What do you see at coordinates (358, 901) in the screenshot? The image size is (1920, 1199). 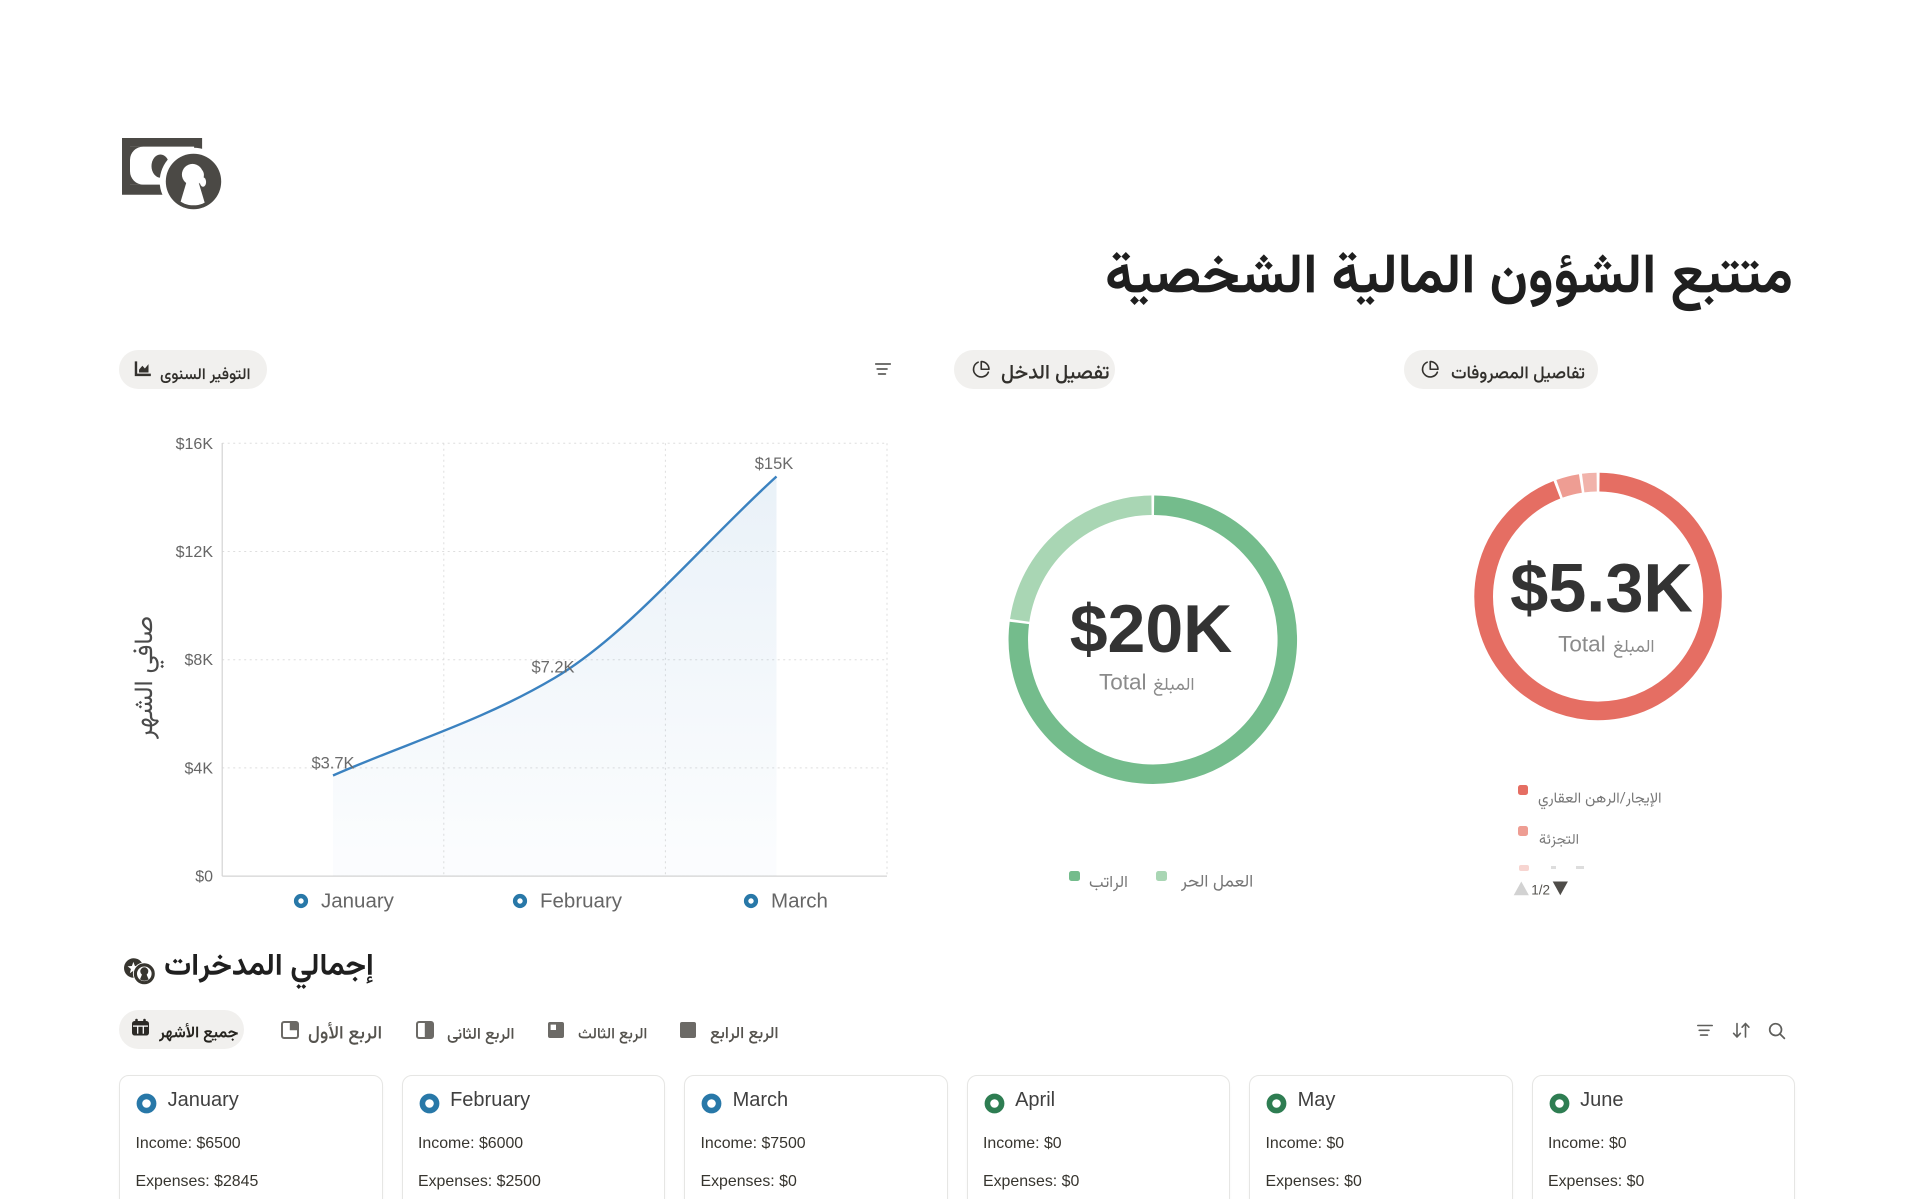 I see `svg-text: January` at bounding box center [358, 901].